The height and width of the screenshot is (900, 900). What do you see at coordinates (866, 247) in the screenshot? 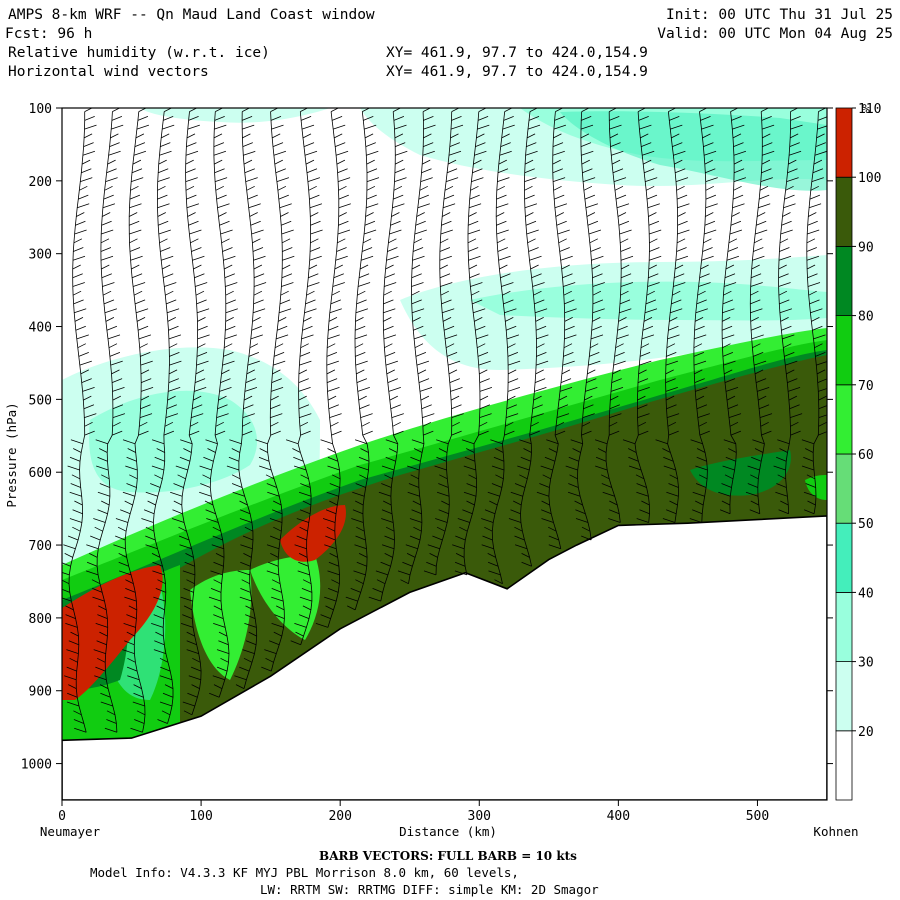
I see `colorbar-level-label: 90` at bounding box center [866, 247].